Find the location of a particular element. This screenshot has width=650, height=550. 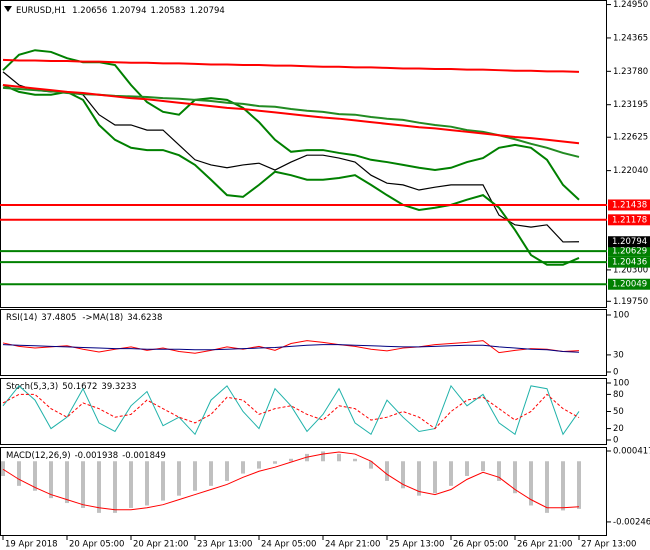

level-label: 1.20049 is located at coordinates (629, 285).